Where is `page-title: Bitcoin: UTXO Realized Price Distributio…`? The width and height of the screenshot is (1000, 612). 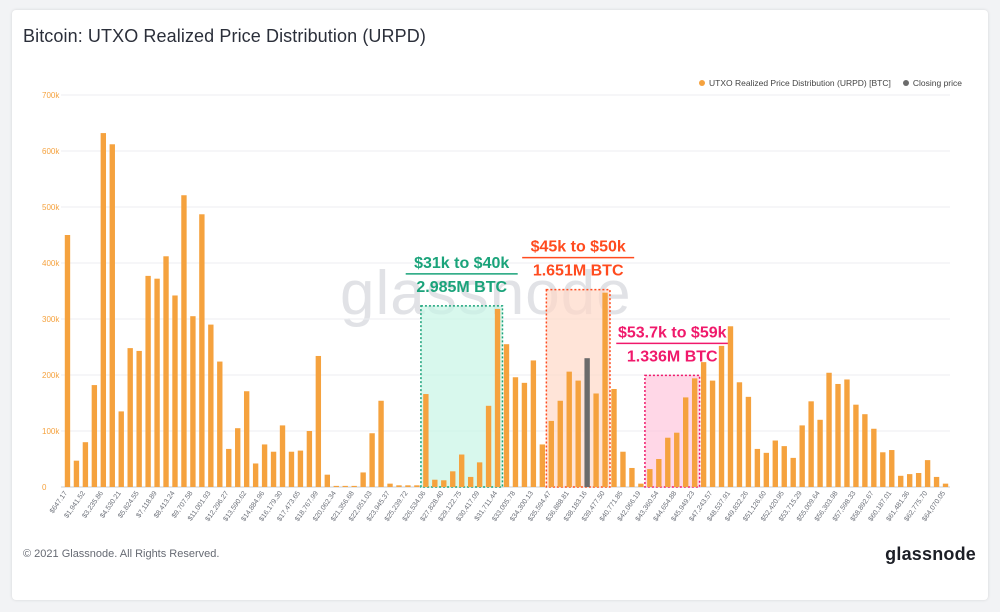
page-title: Bitcoin: UTXO Realized Price Distributio… is located at coordinates (224, 36).